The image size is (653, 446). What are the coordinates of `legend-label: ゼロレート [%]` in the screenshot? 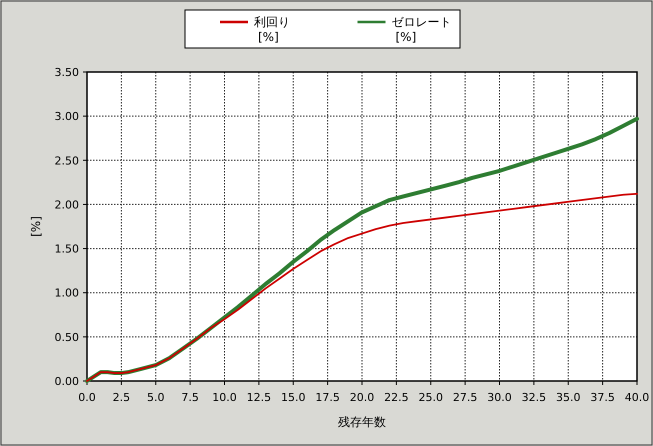 It's located at (422, 29).